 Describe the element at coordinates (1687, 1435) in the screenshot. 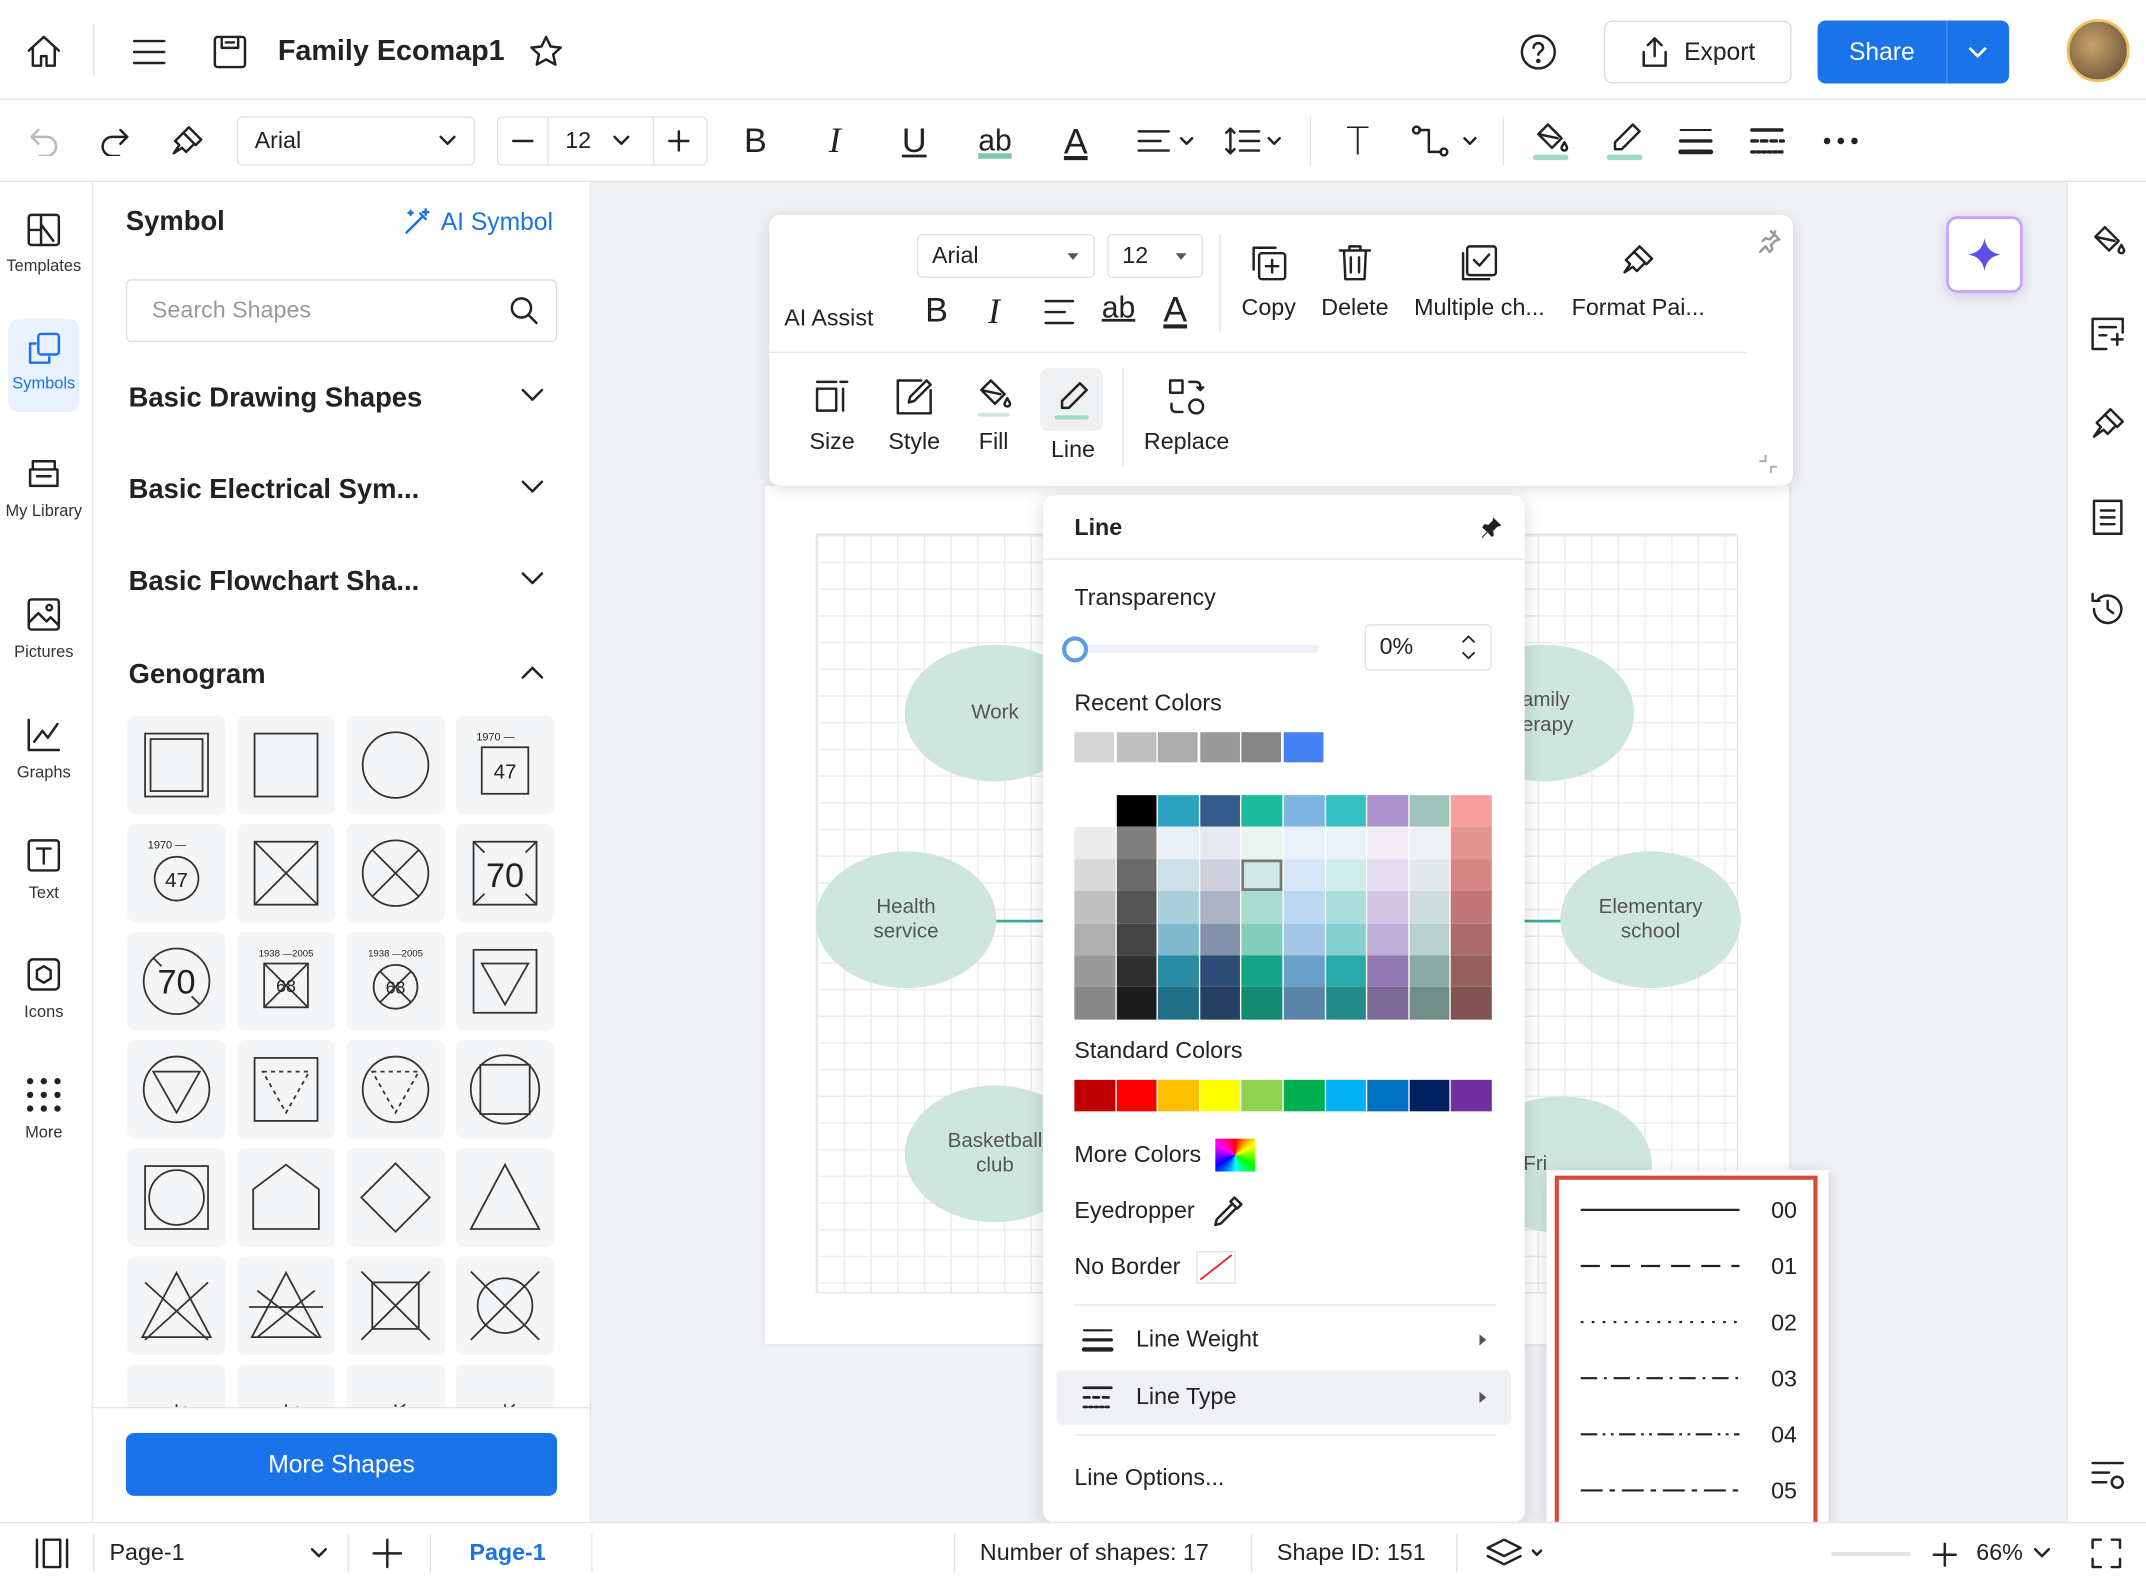

I see `line-type-option: 04` at that location.